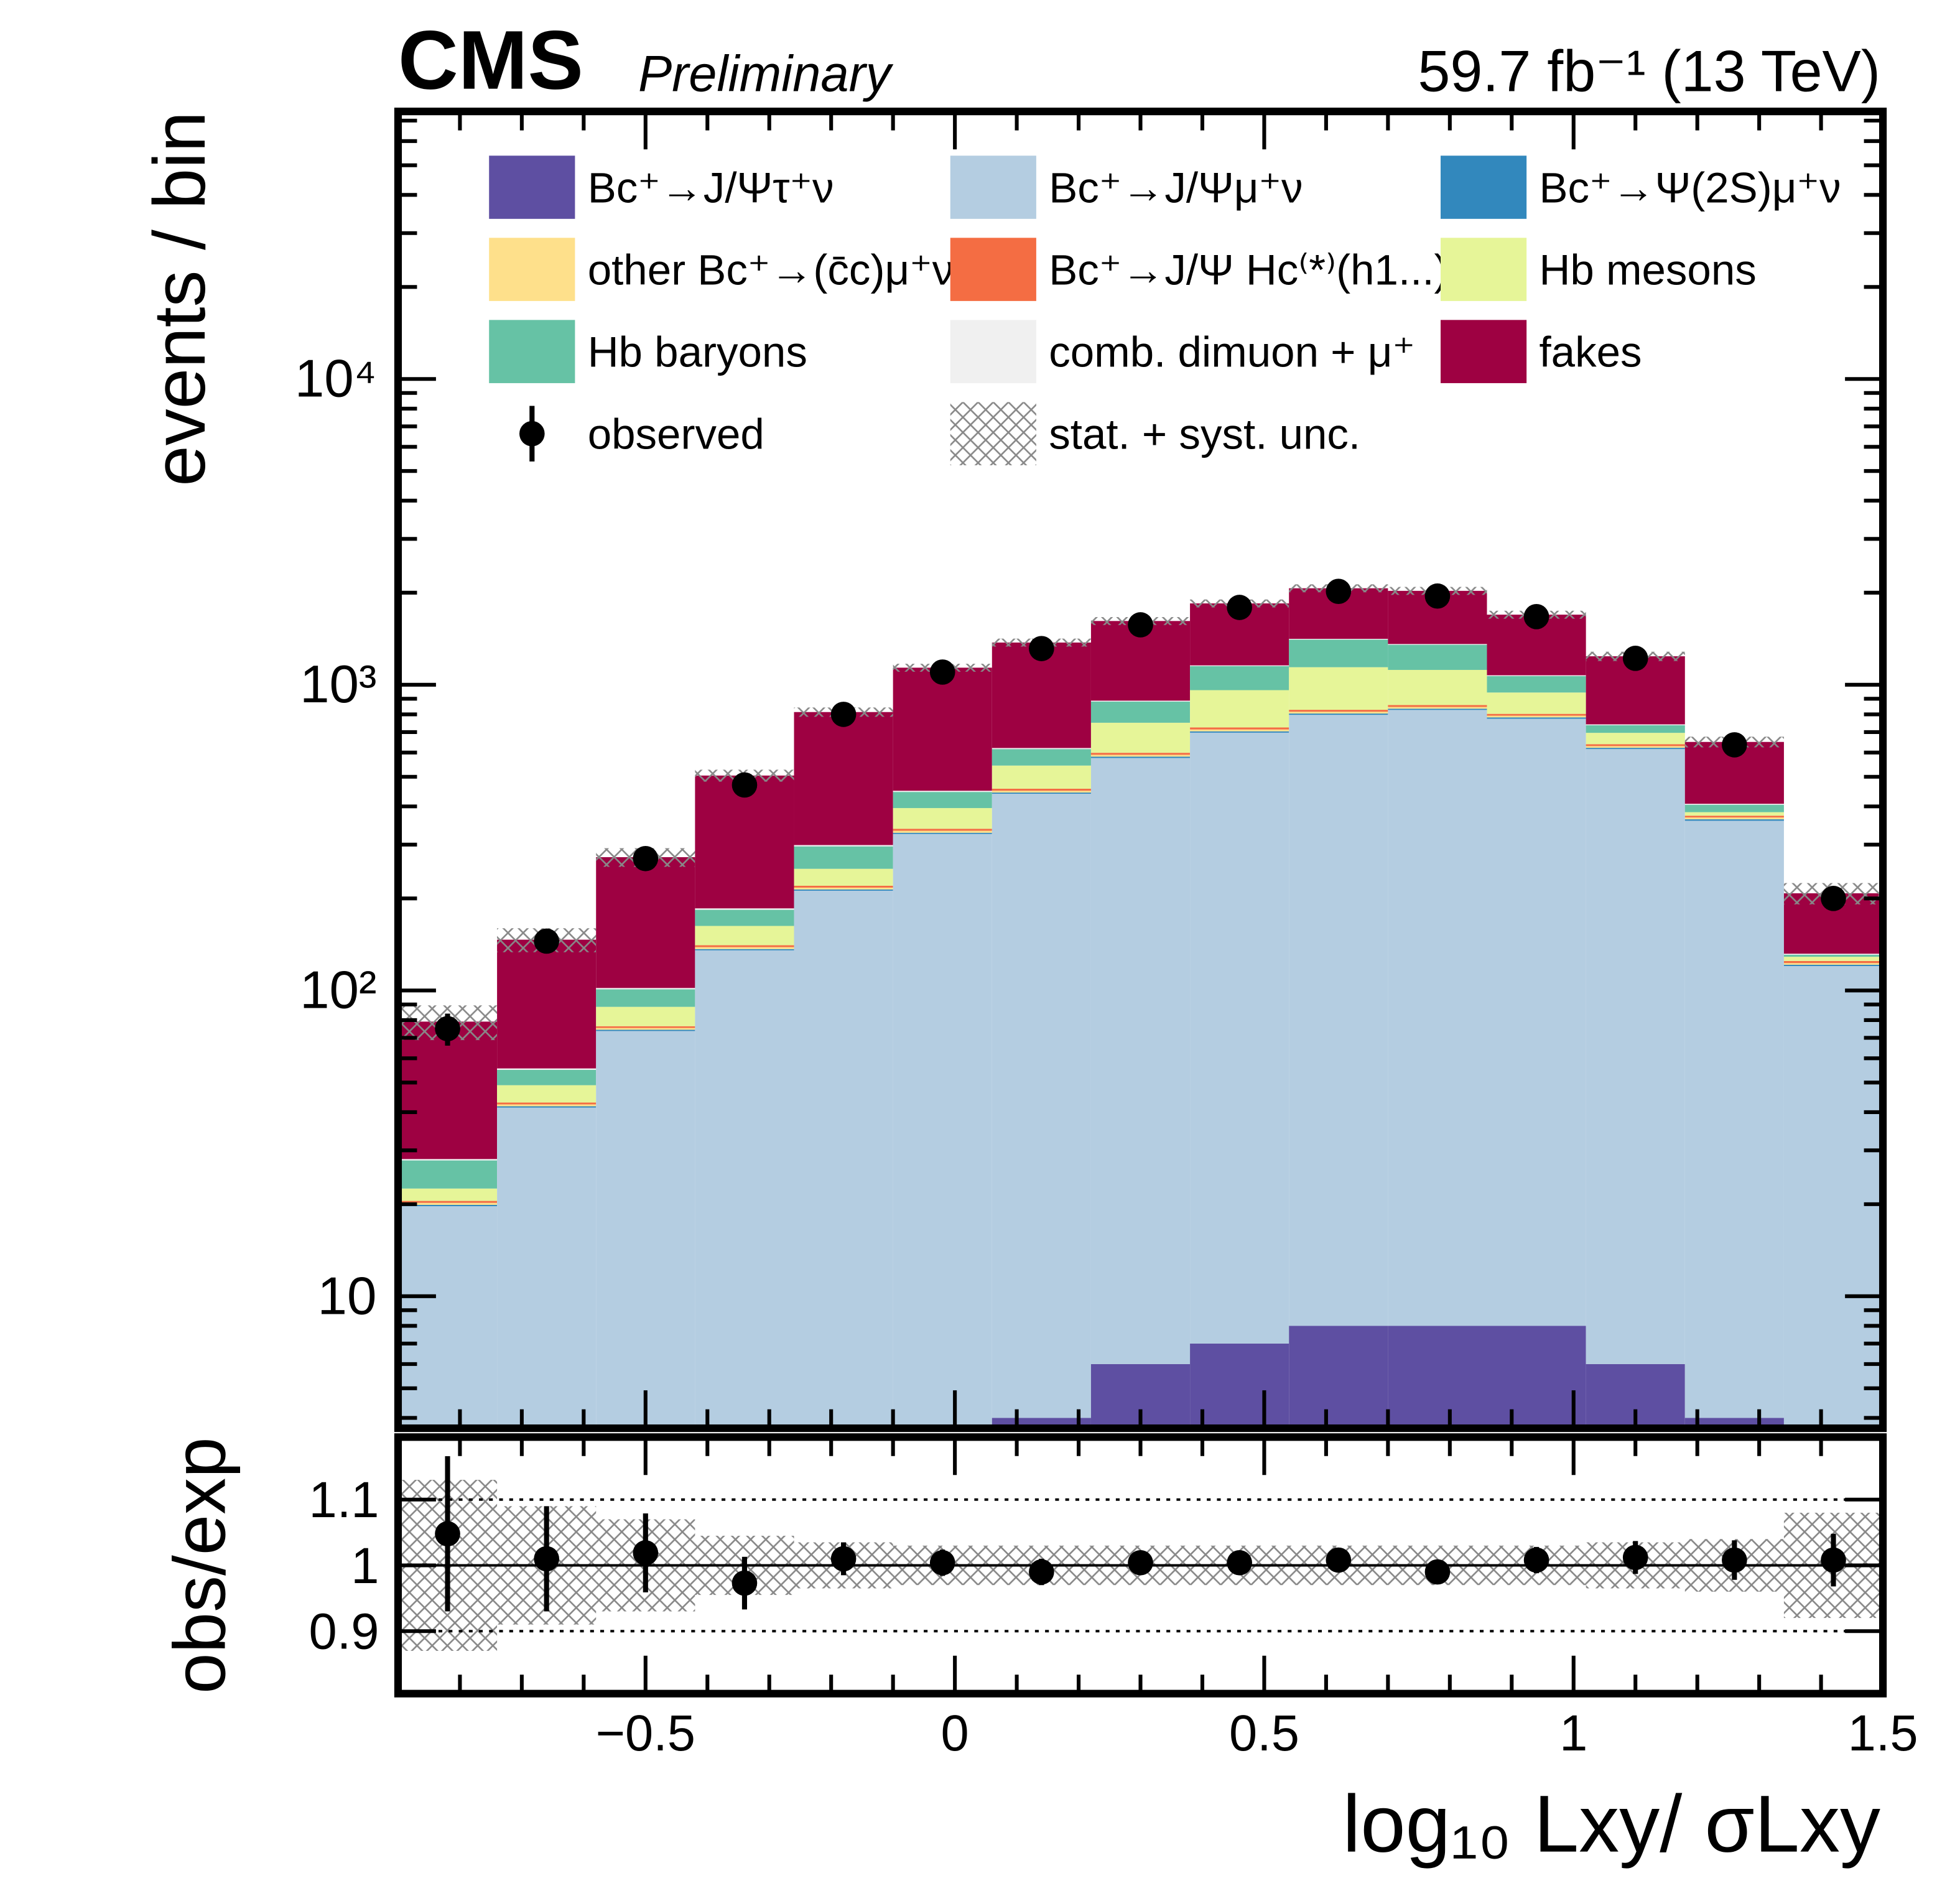 The width and height of the screenshot is (1960, 1891). I want to click on legend-label: Bc⁺→J/Ψτ⁺ν, so click(711, 187).